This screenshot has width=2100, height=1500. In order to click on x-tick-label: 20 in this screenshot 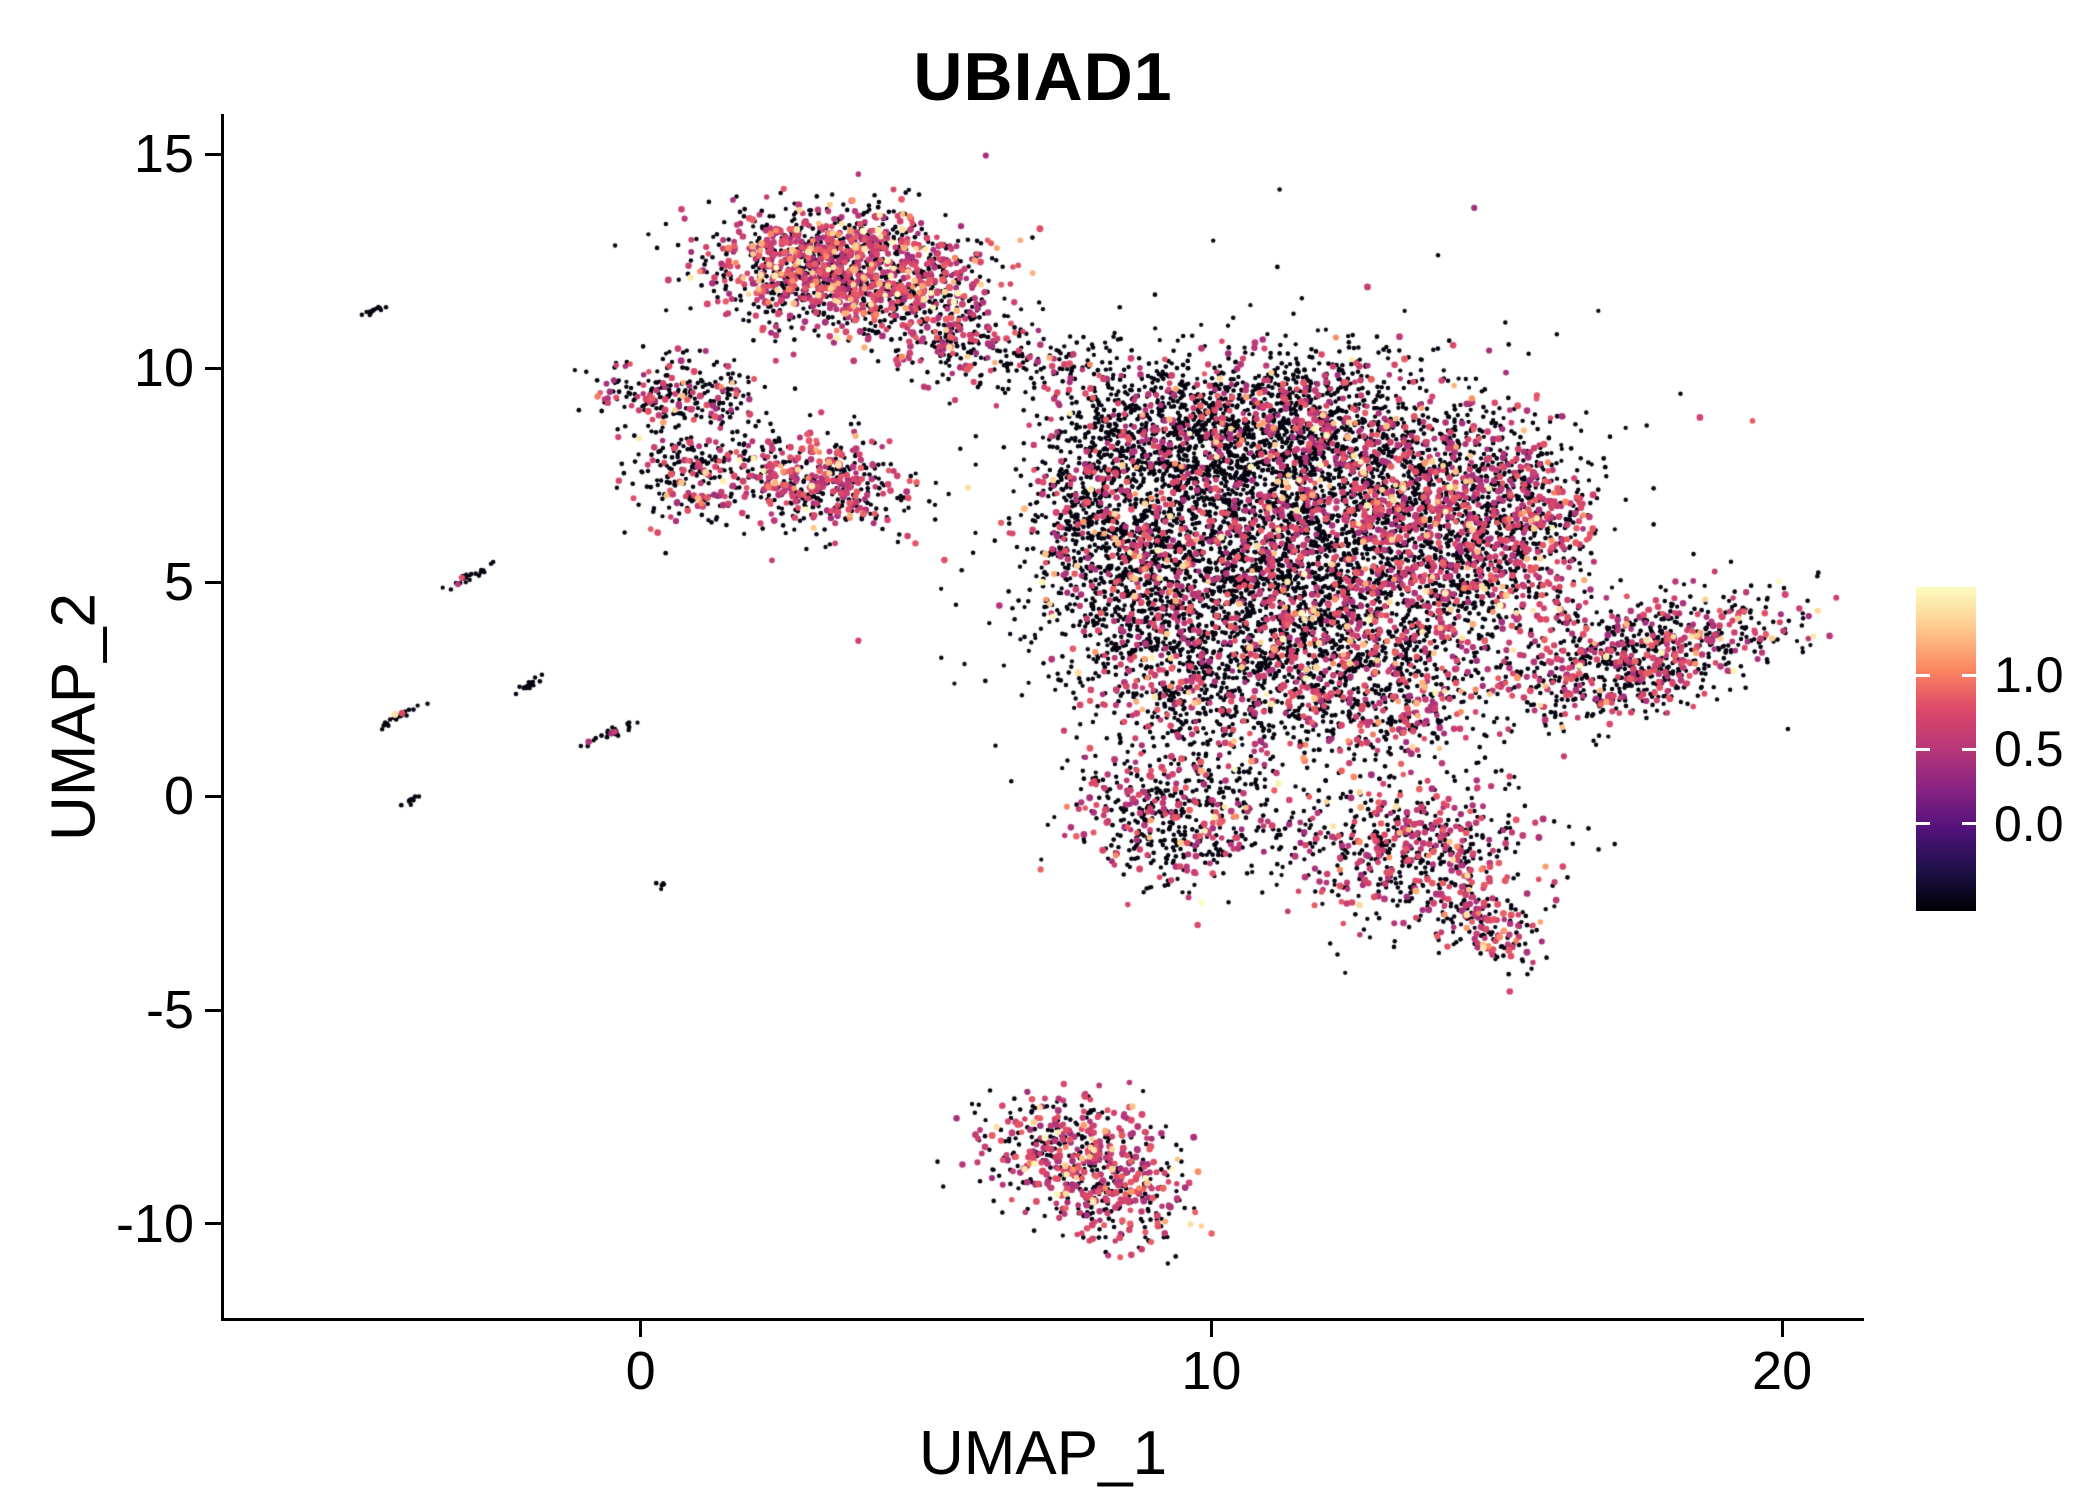, I will do `click(1782, 1371)`.